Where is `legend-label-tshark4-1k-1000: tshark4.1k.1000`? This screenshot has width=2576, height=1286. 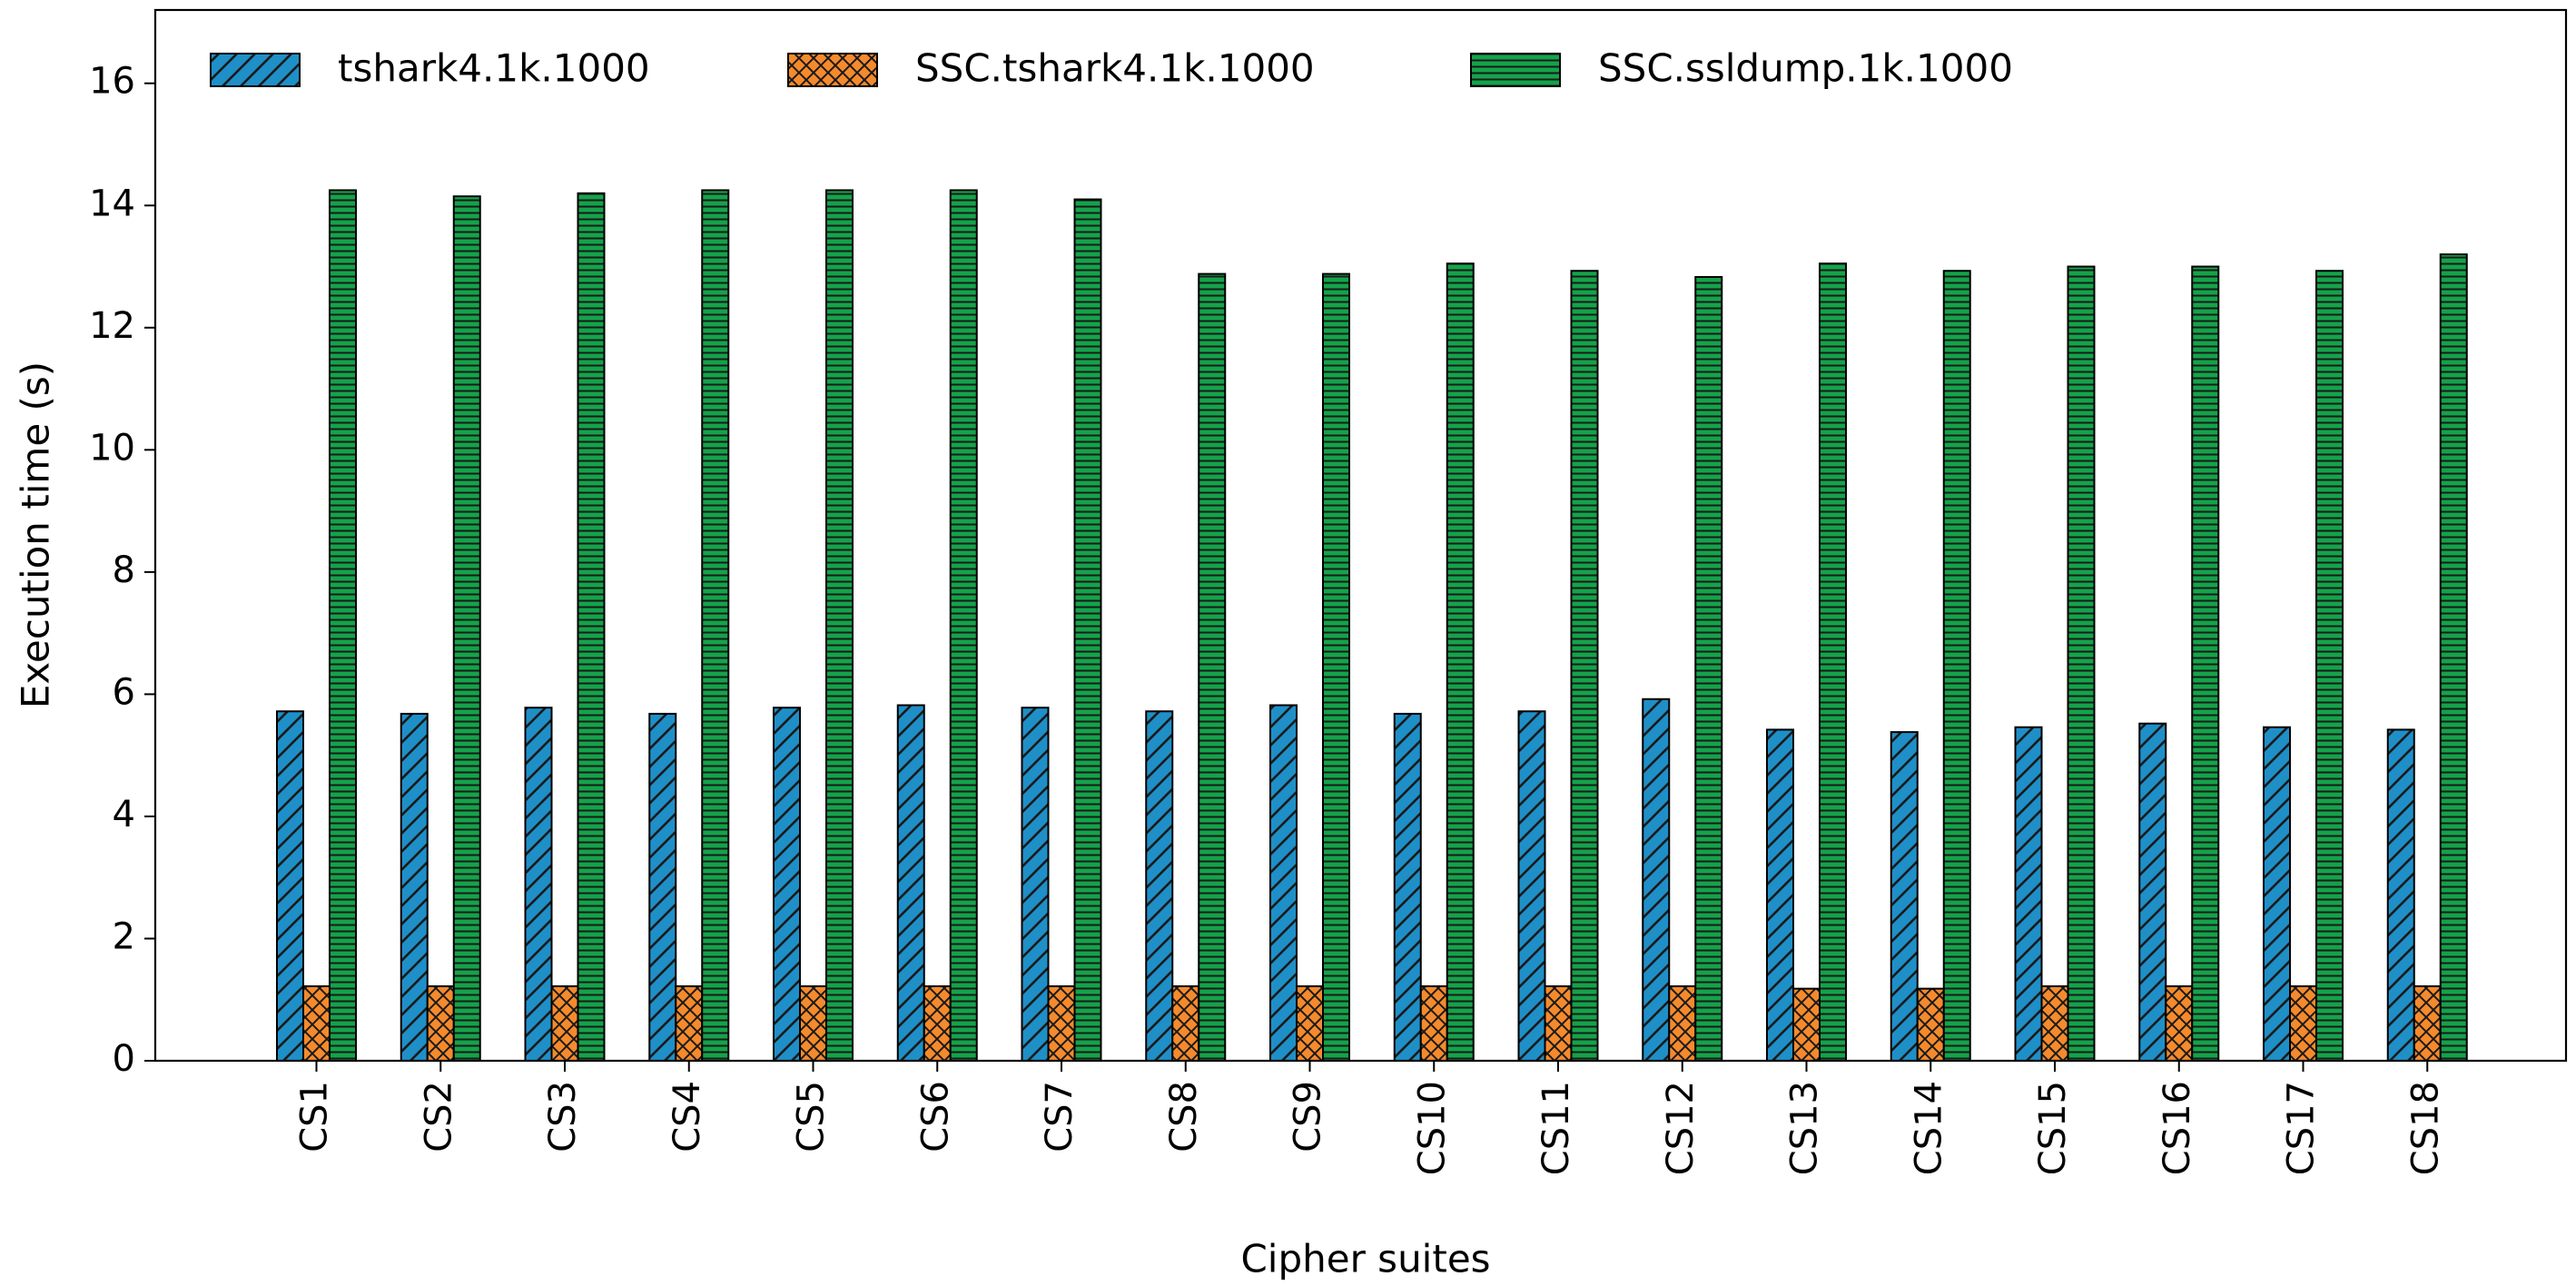 legend-label-tshark4-1k-1000: tshark4.1k.1000 is located at coordinates (494, 68).